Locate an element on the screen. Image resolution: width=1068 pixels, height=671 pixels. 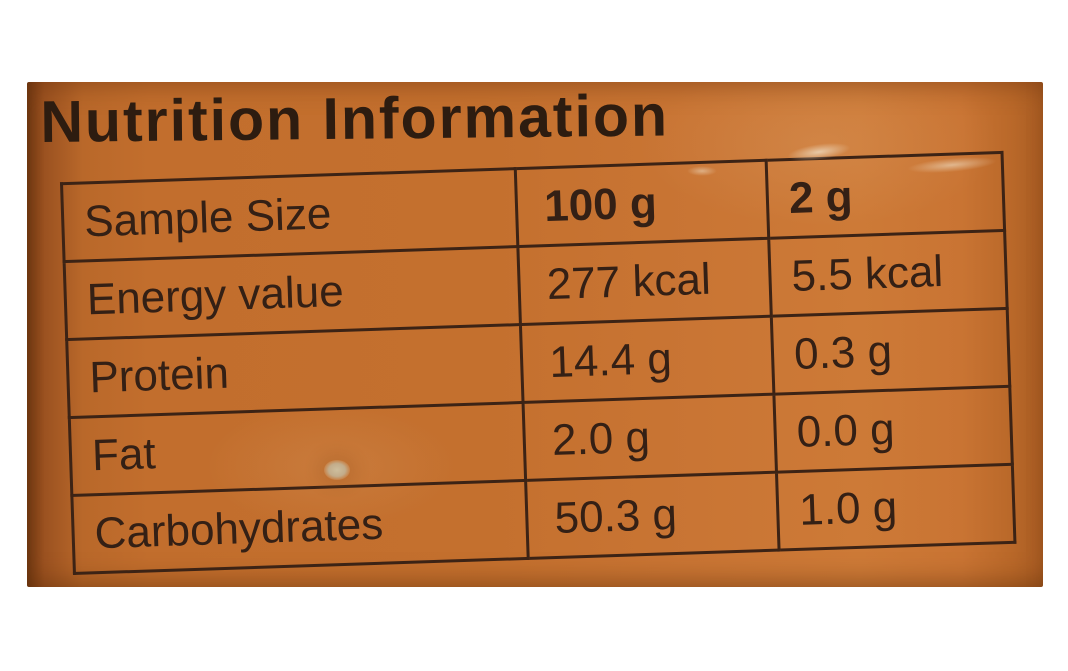
nutrient-name-cell: Carbohydrates is located at coordinates (300, 527).